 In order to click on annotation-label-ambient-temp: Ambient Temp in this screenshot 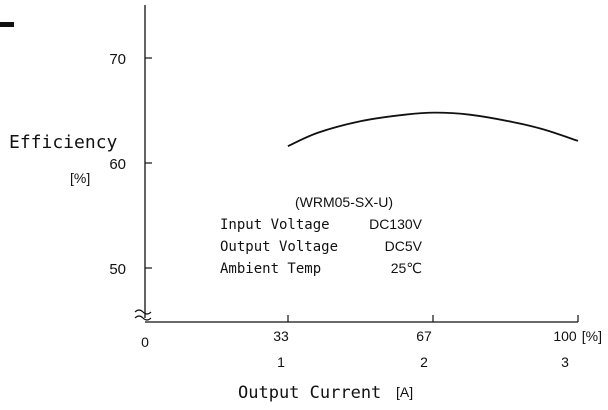, I will do `click(270, 269)`.